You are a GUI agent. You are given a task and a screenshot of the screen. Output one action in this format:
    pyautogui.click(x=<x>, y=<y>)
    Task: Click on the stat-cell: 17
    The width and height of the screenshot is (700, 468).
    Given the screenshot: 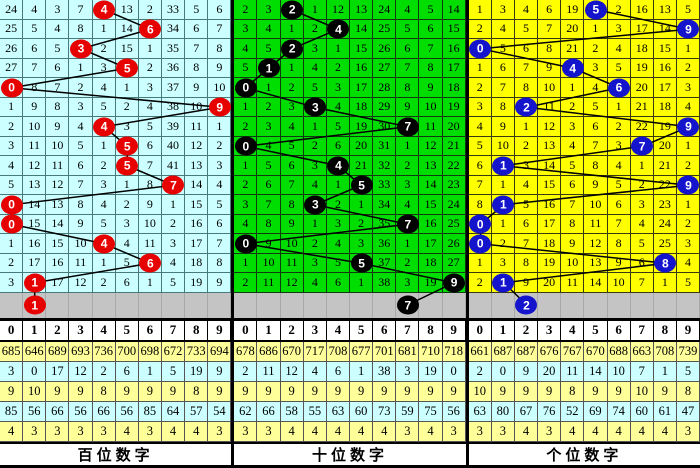 What is the action you would take?
    pyautogui.click(x=58, y=371)
    